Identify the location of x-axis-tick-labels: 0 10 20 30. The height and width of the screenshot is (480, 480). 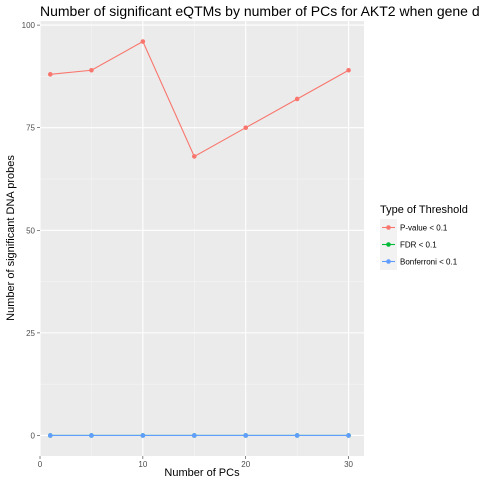
(196, 464).